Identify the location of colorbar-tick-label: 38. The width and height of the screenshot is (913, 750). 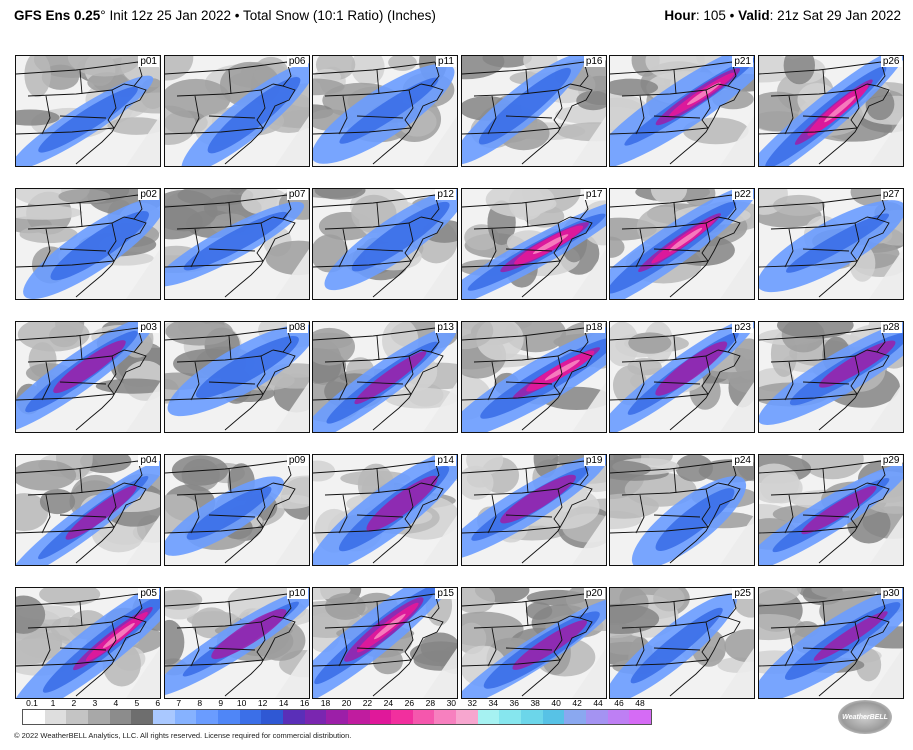
(535, 703).